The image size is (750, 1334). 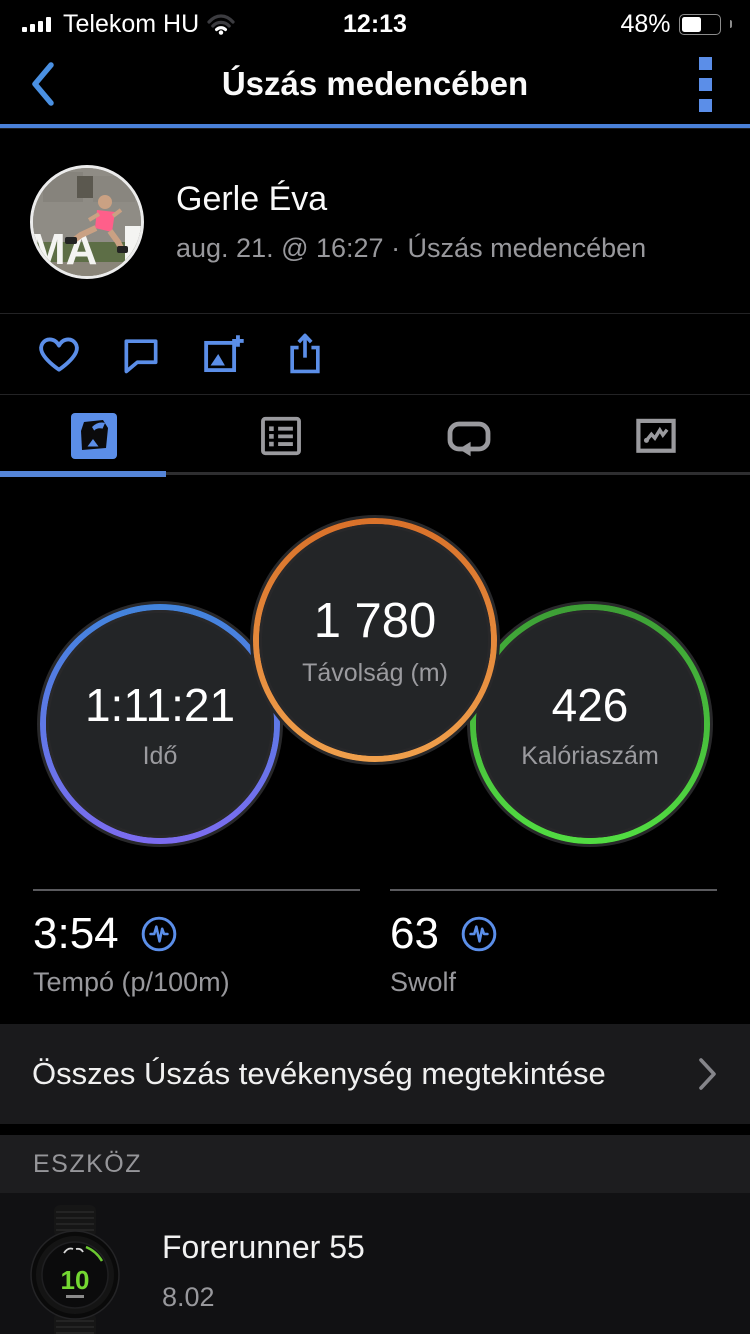 What do you see at coordinates (375, 1263) in the screenshot?
I see `device-row: 10 Forerunner 55 8.02` at bounding box center [375, 1263].